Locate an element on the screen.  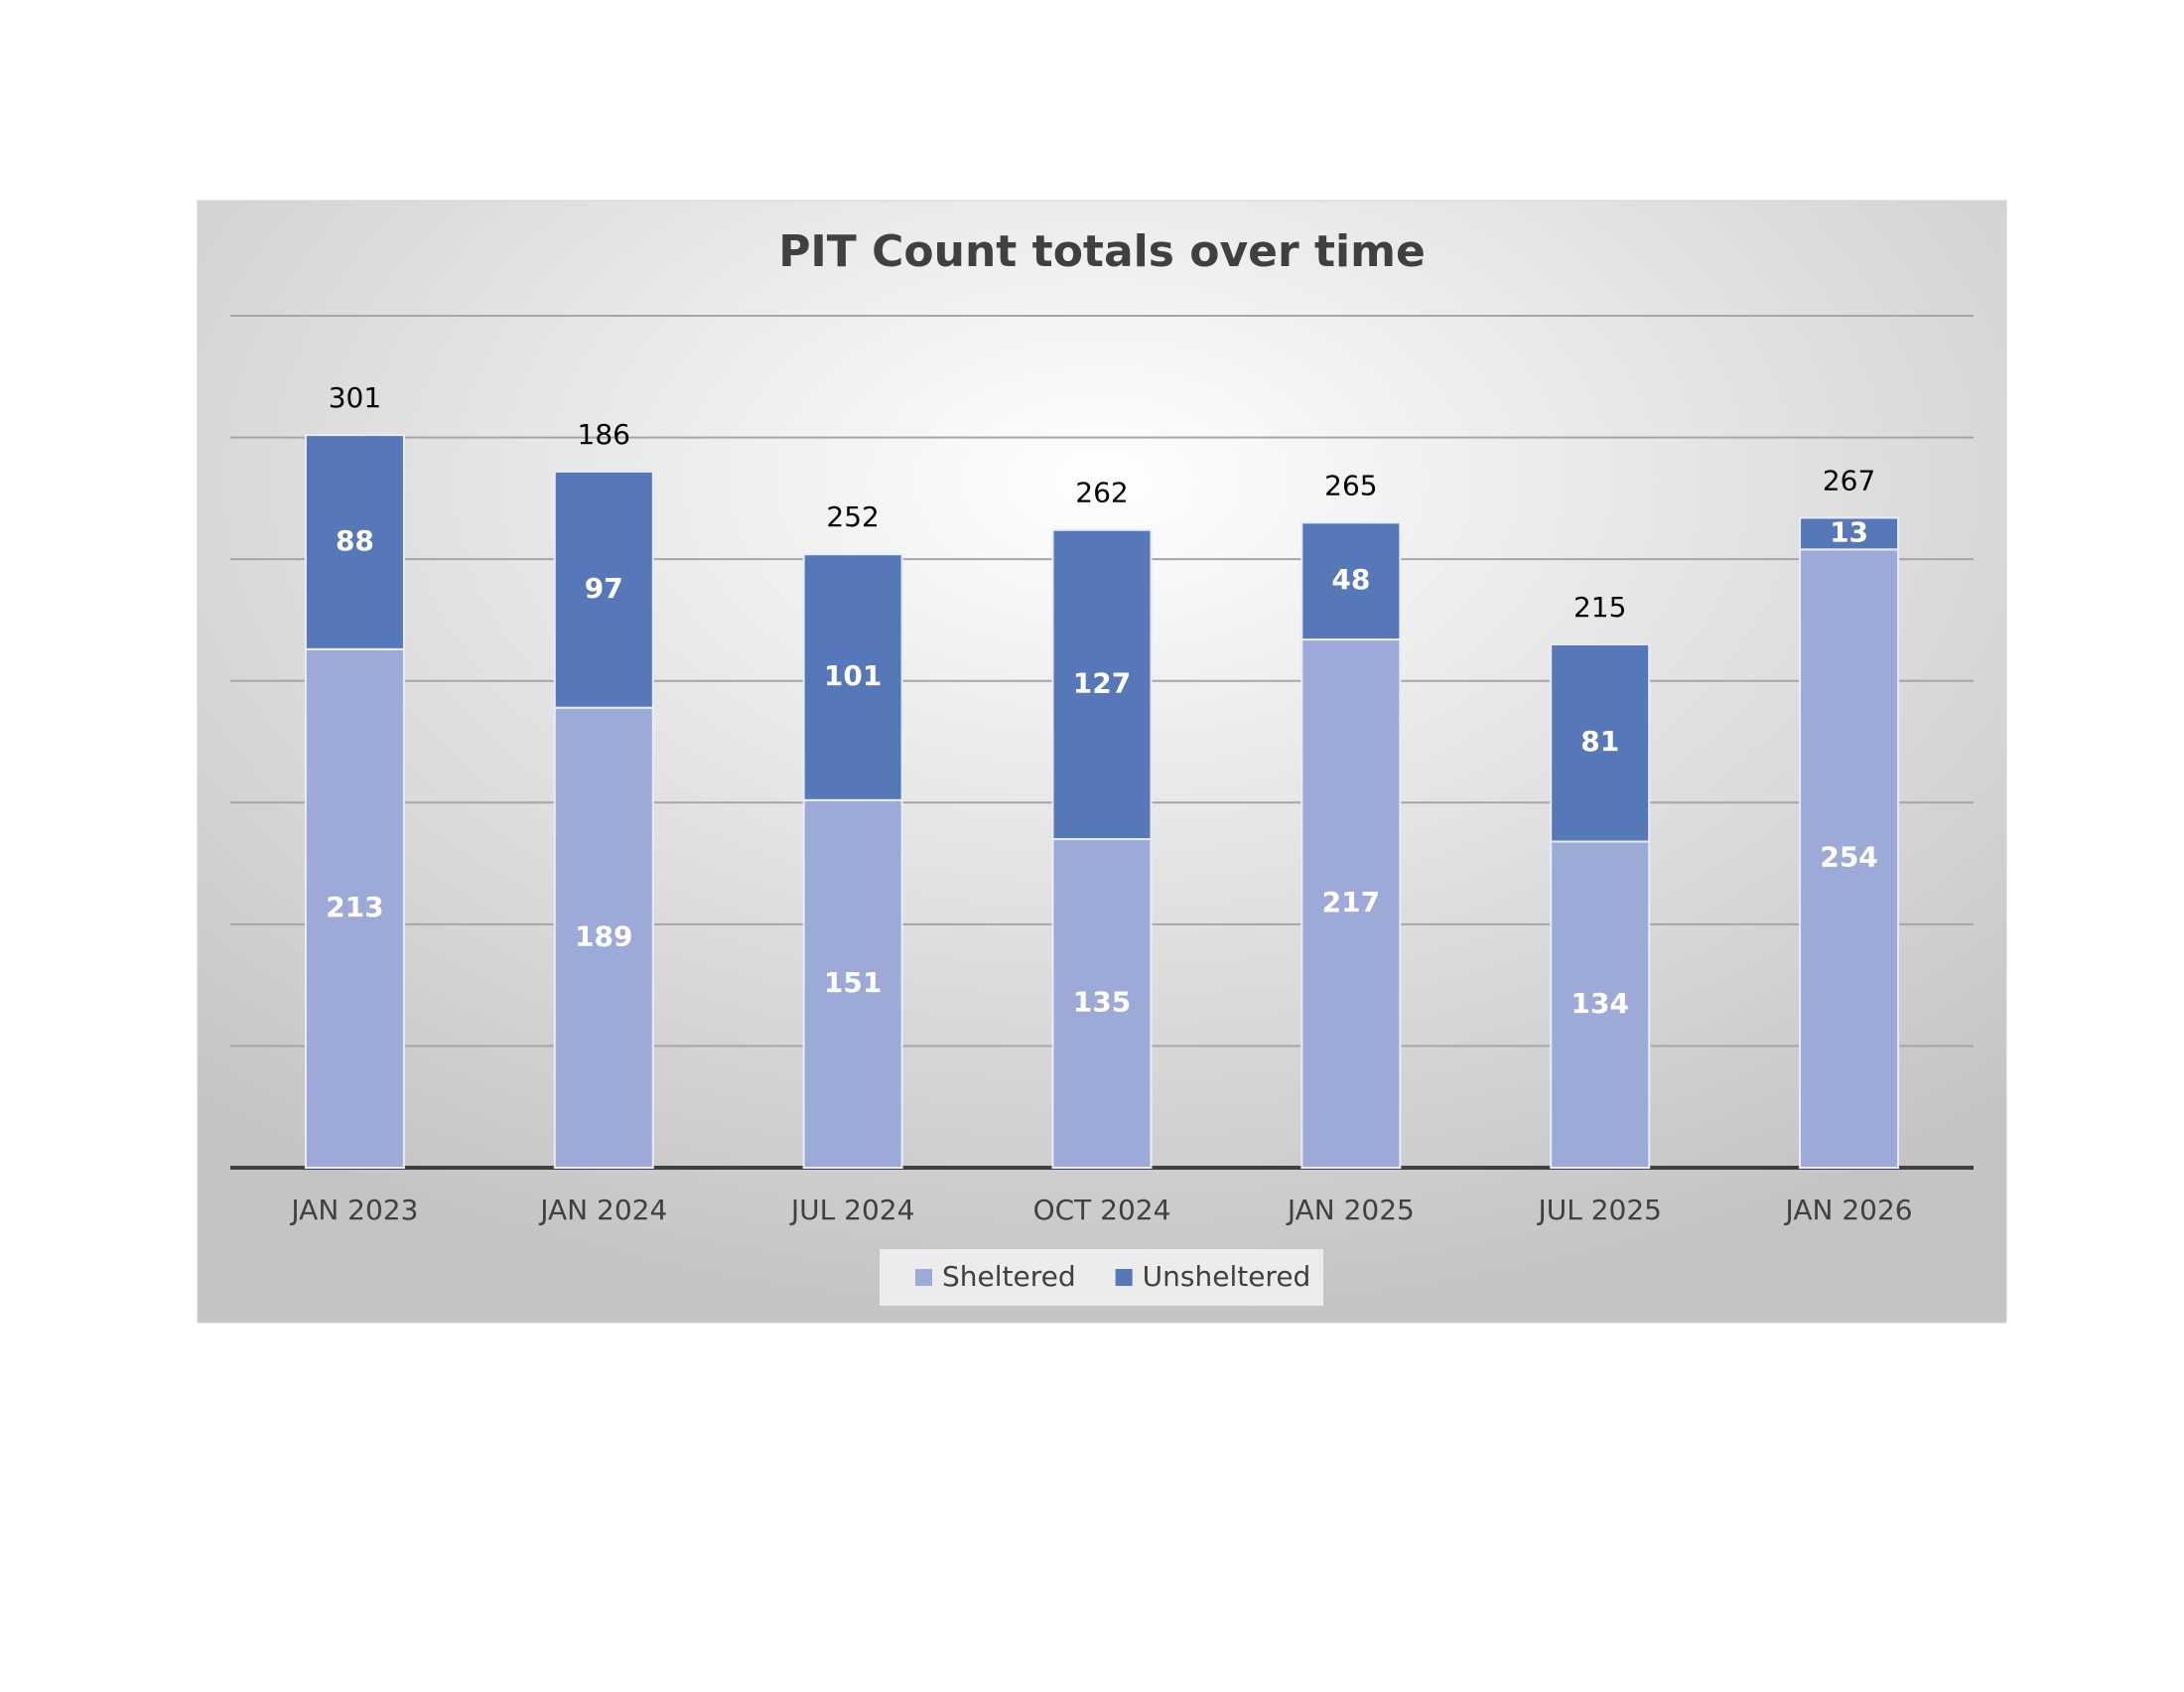
value-label: 213 is located at coordinates (354, 907).